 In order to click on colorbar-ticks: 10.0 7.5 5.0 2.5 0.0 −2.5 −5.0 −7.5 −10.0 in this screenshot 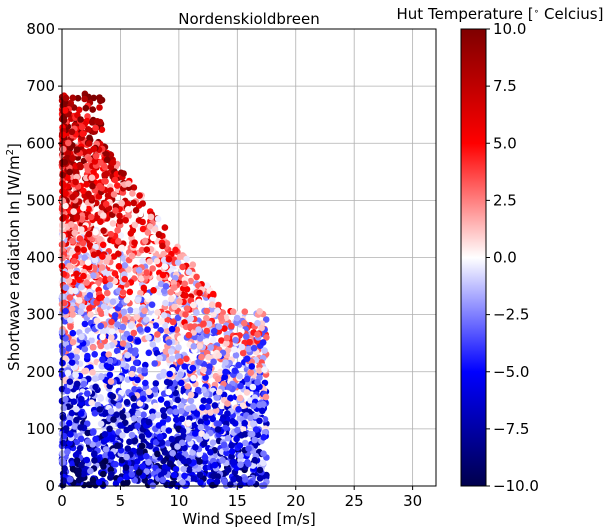, I will do `click(512, 257)`.